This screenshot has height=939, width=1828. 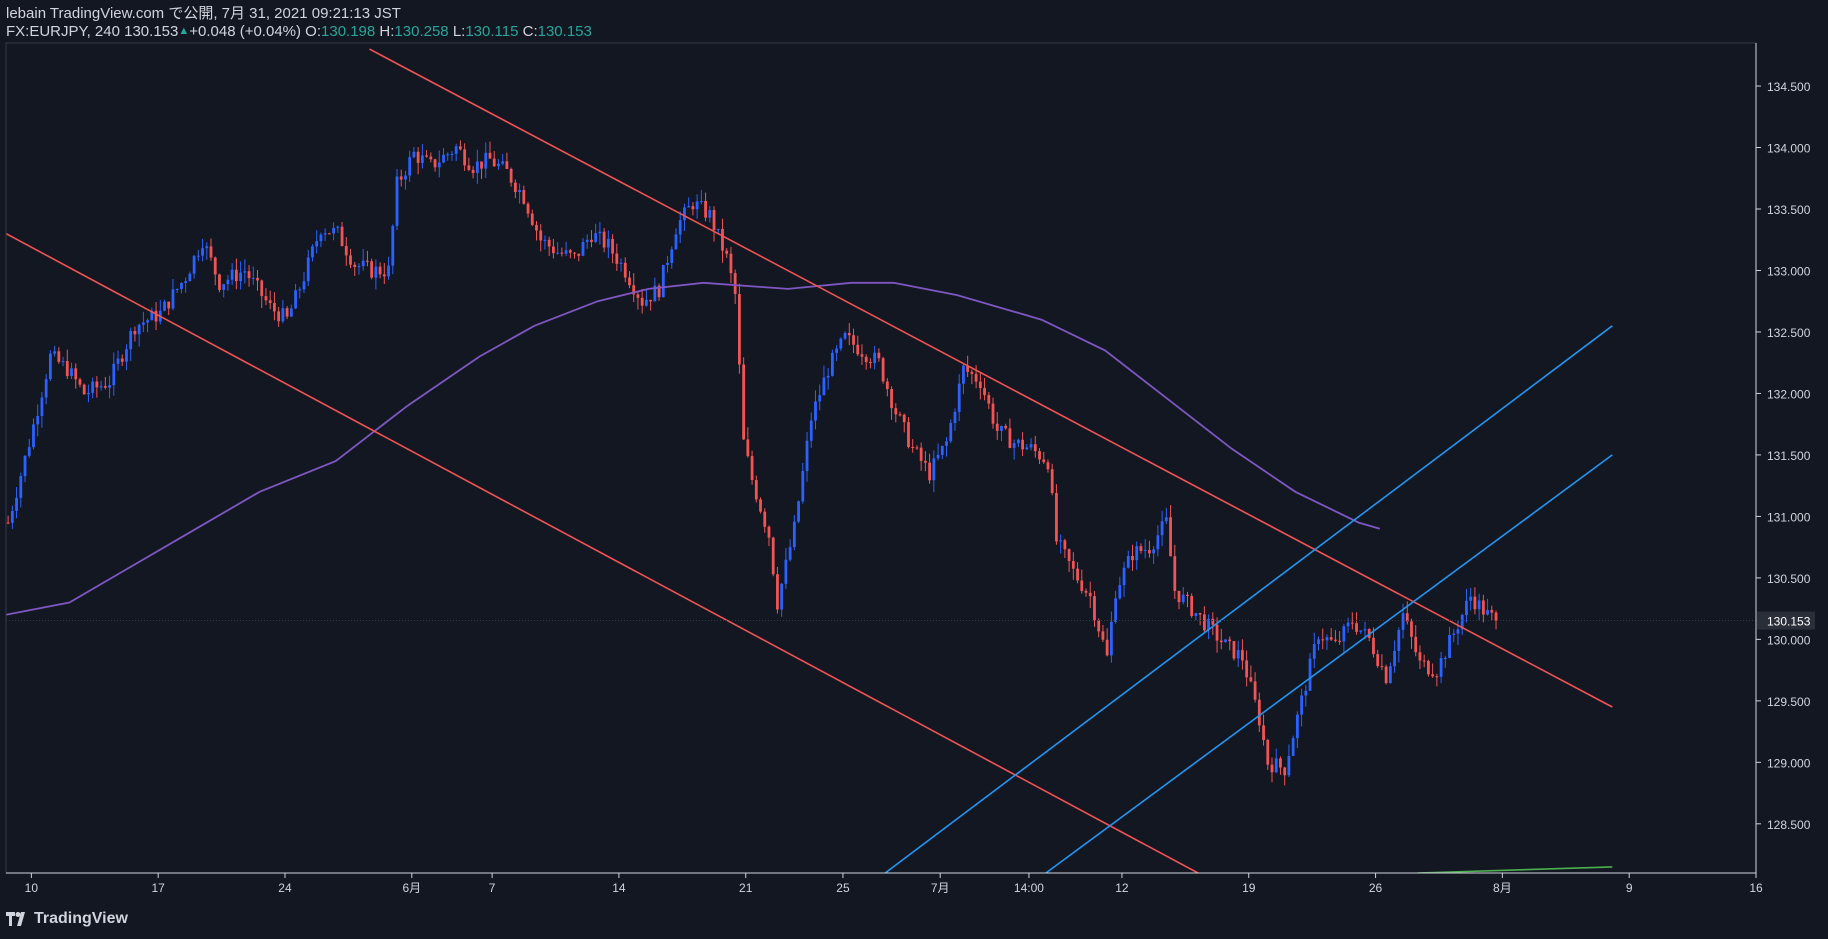 I want to click on time-axis: 10 17 24 6月 7 14 21 25 7月 14:00 12 19 26 8月 9 16, so click(x=894, y=884).